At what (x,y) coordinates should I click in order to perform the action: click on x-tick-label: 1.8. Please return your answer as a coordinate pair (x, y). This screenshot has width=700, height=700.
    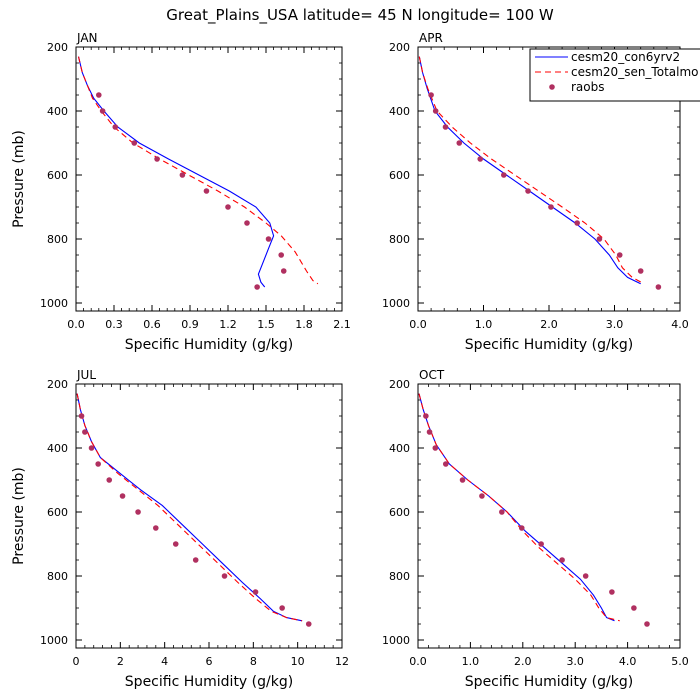
    Looking at the image, I should click on (304, 324).